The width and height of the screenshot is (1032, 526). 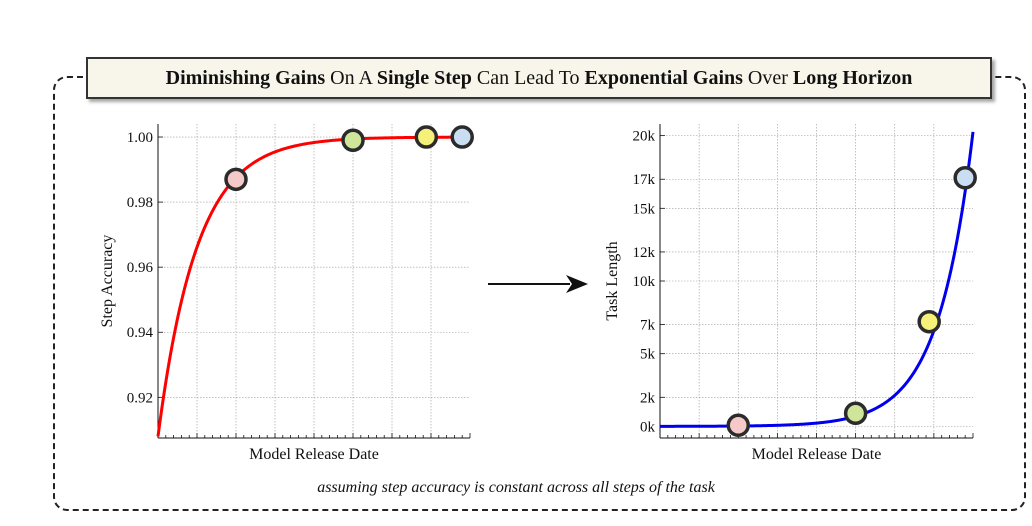 I want to click on y-axis-label: Step Accuracy, so click(x=107, y=281).